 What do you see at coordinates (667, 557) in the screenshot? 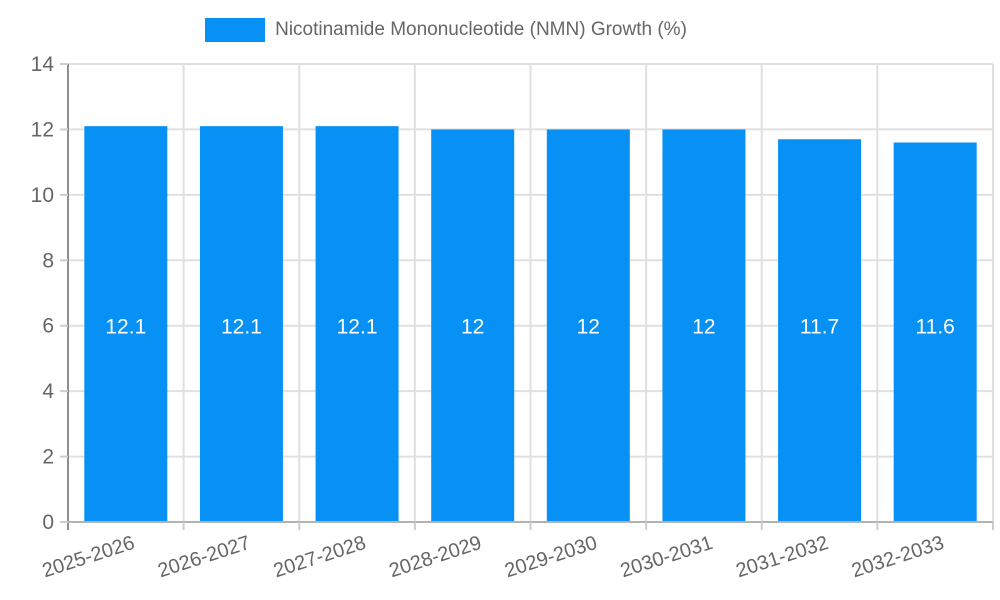
I see `x-tick-label: 2030-2031` at bounding box center [667, 557].